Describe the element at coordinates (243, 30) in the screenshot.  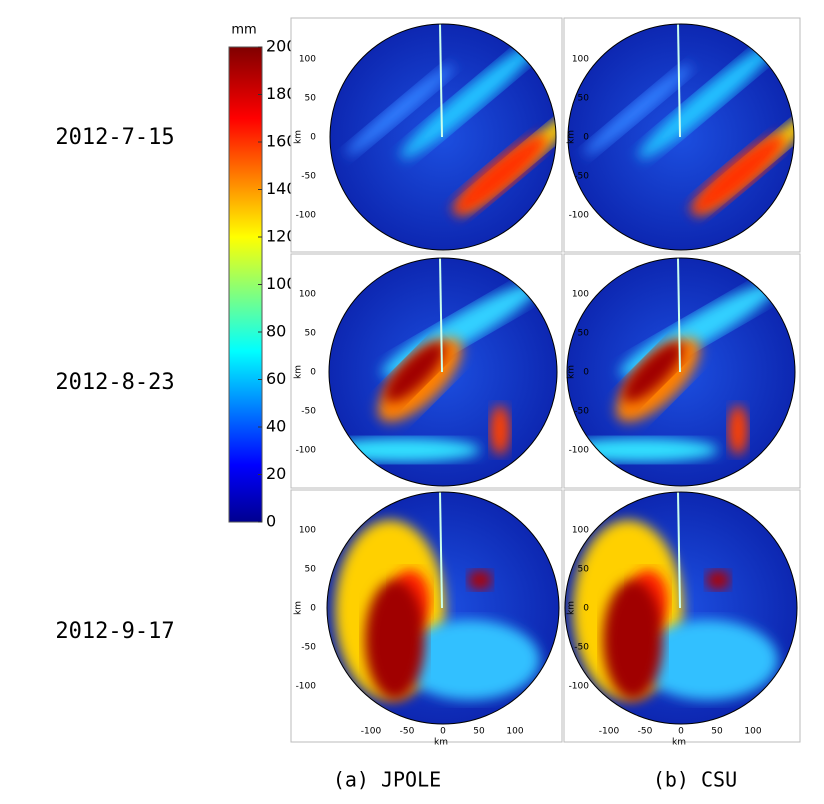
I see `colorbar-unit: mm` at that location.